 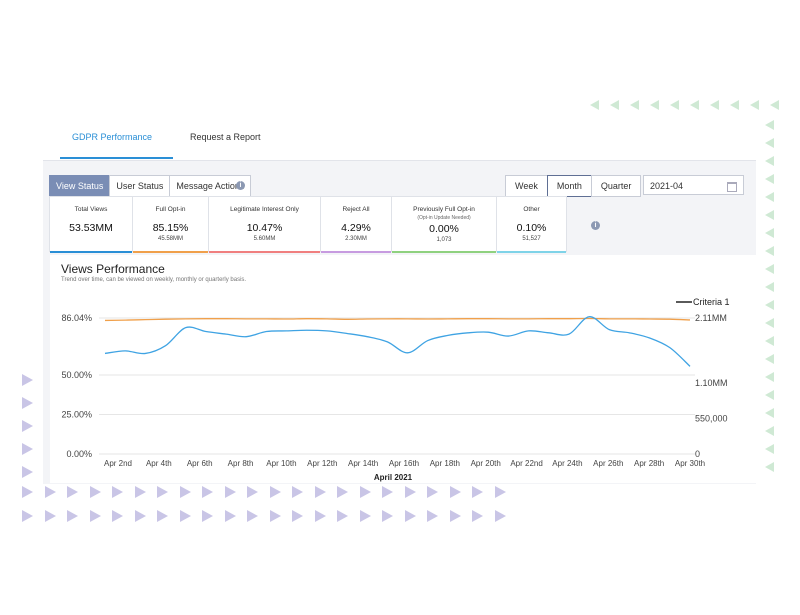 What do you see at coordinates (356, 228) in the screenshot?
I see `kpi-value: 4.29%` at bounding box center [356, 228].